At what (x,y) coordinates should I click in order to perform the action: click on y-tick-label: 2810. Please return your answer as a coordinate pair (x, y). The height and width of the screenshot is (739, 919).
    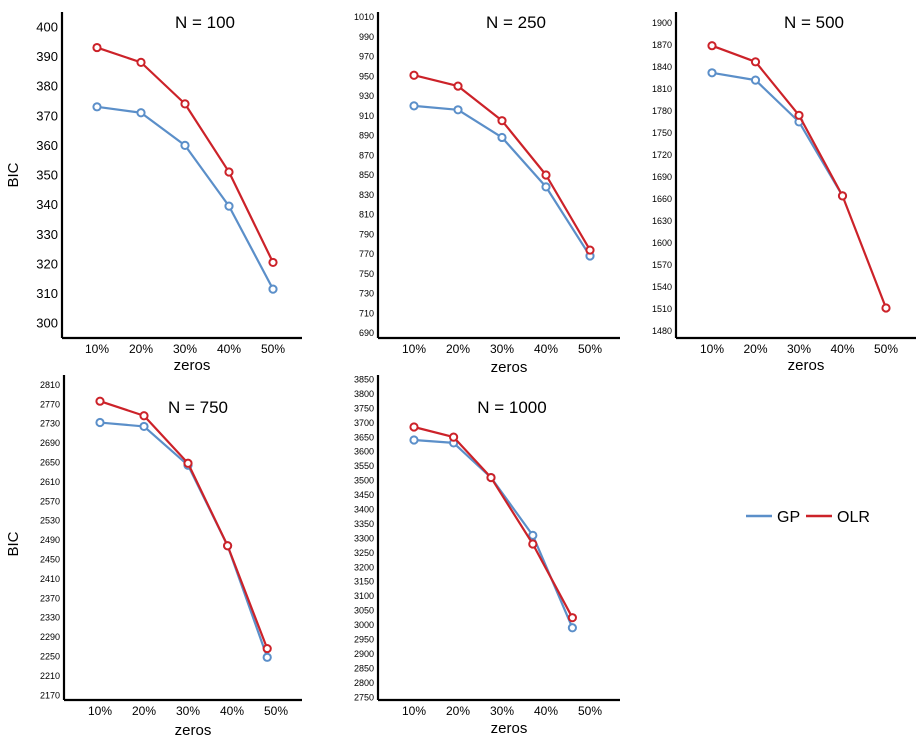
    Looking at the image, I should click on (50, 385).